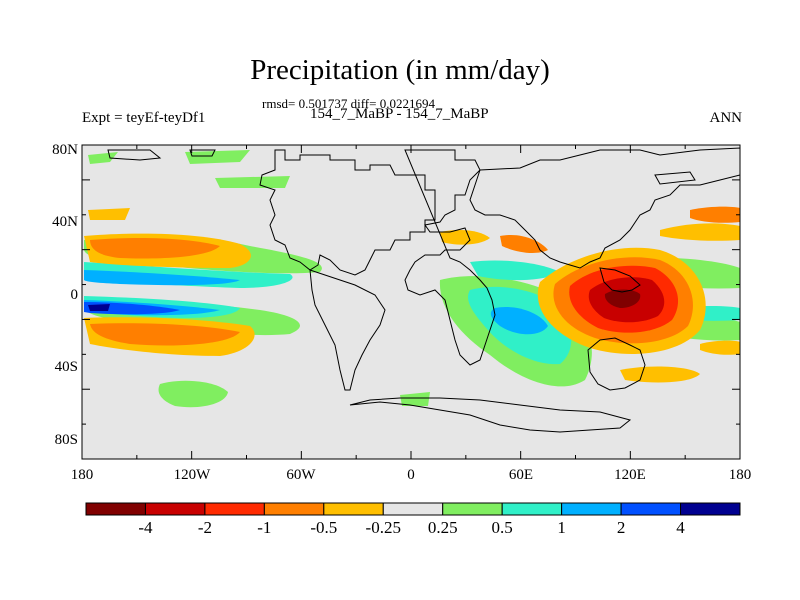 This screenshot has height=600, width=800. Describe the element at coordinates (680, 527) in the screenshot. I see `colorbar-label: 4` at that location.